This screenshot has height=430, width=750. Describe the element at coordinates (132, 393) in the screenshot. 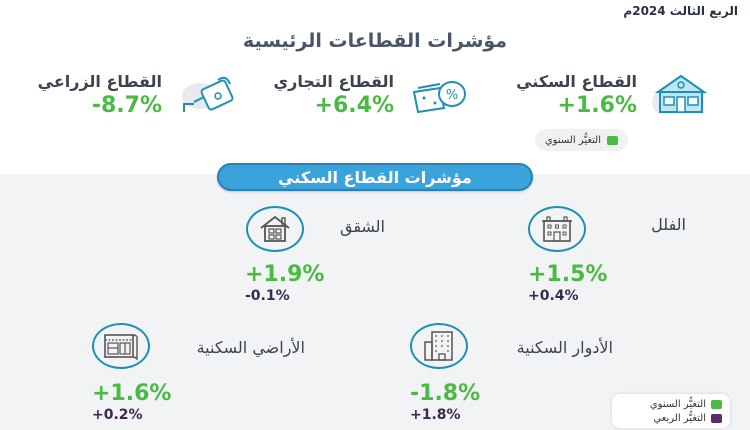

I see `annual-change: +1.6%` at that location.